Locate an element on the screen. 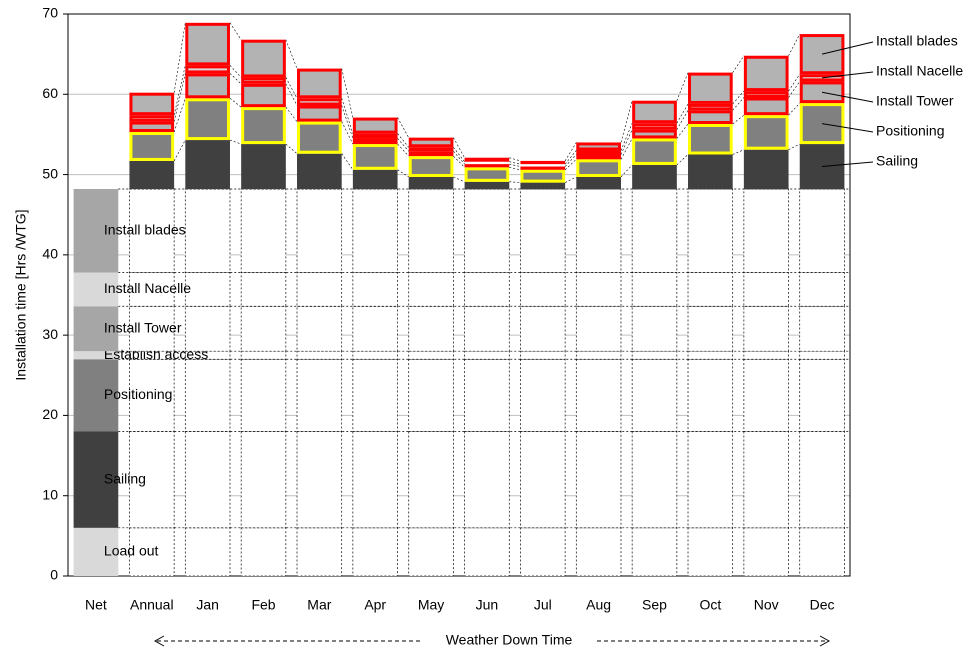 Image resolution: width=979 pixels, height=653 pixels. y-tick-label: 50 is located at coordinates (50, 173).